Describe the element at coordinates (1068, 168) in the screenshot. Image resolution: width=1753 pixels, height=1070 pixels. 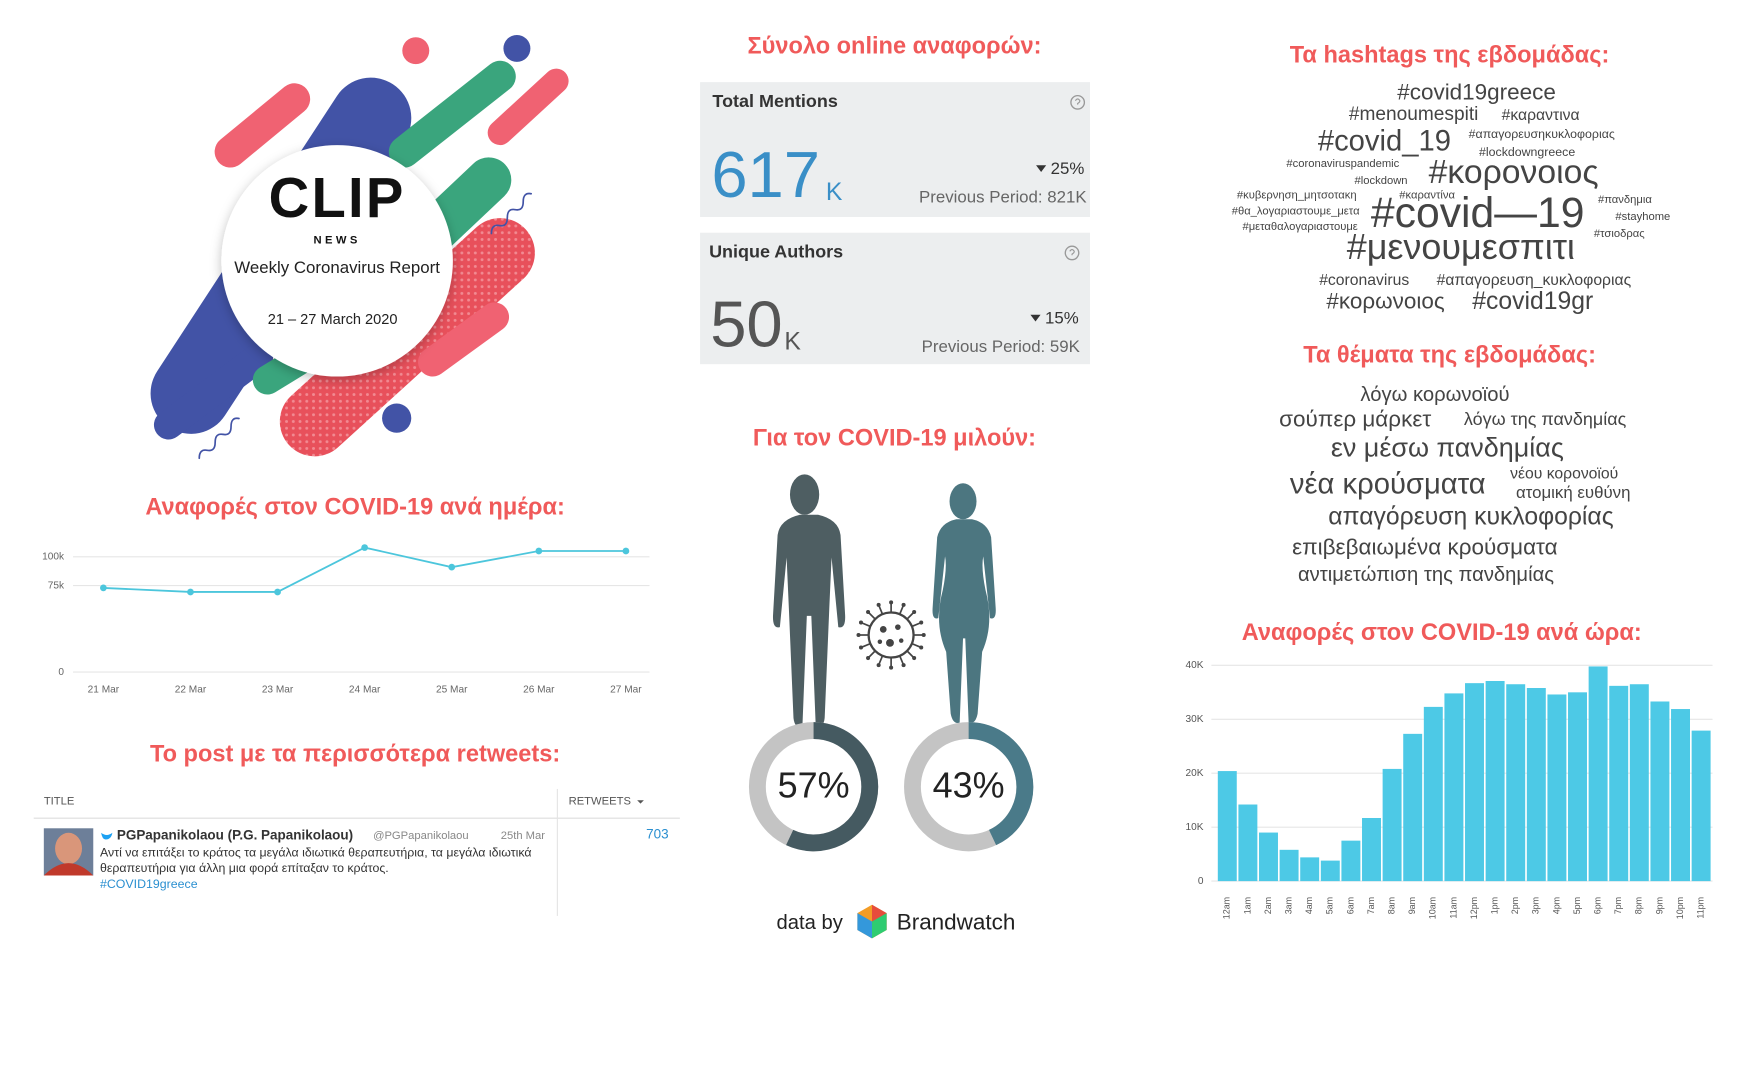
I see `card-change: 25%` at that location.